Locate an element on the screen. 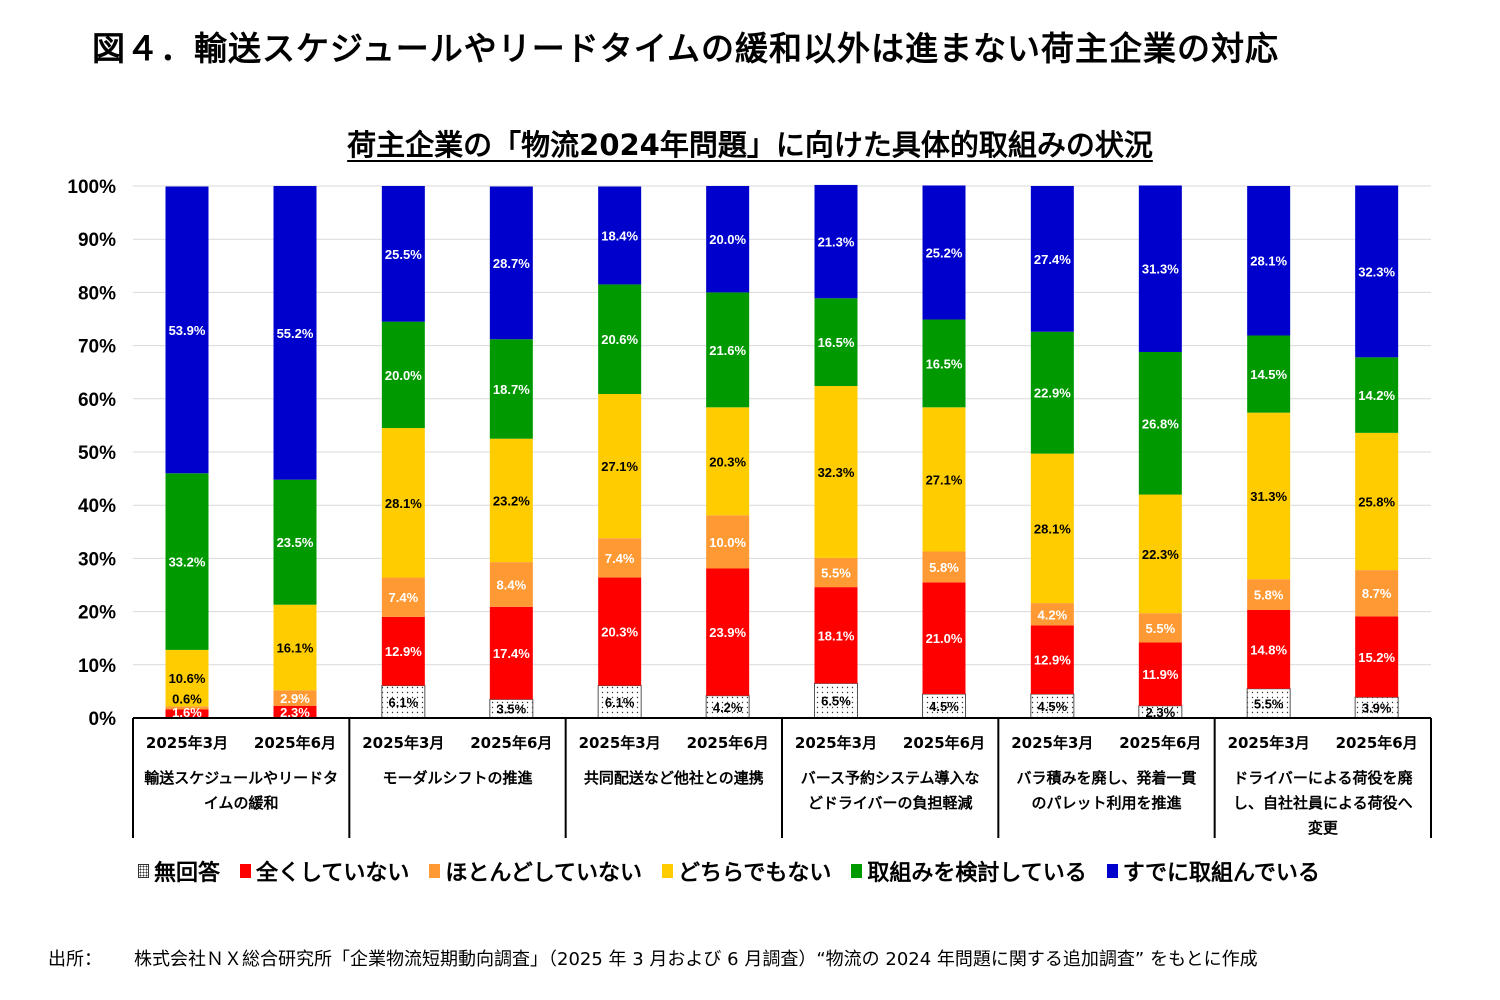 The width and height of the screenshot is (1500, 1000). data-label: 20.3% is located at coordinates (727, 461).